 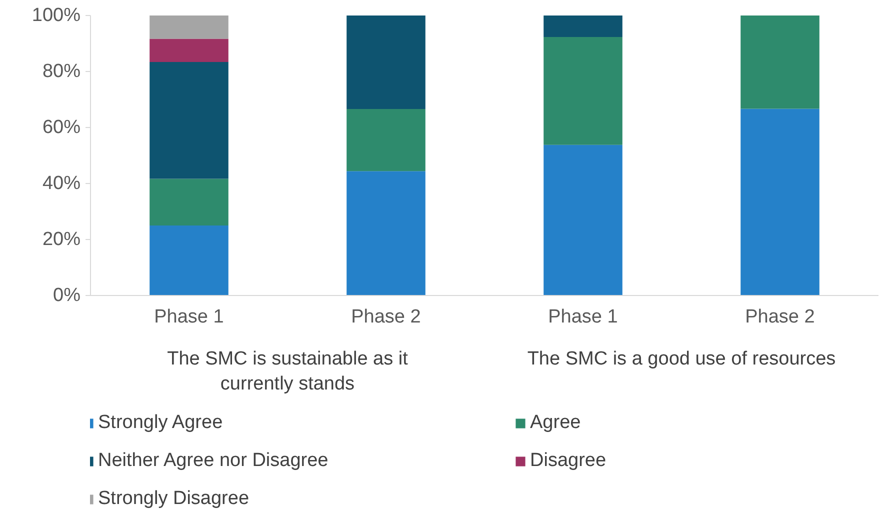 I want to click on y-tick-label: 60%, so click(x=61, y=127).